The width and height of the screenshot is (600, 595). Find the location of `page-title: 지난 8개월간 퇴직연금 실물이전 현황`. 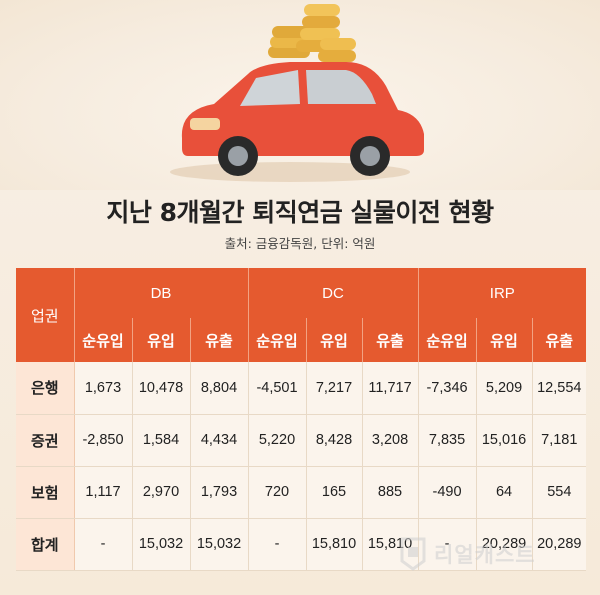

page-title: 지난 8개월간 퇴직연금 실물이전 현황 is located at coordinates (300, 212).